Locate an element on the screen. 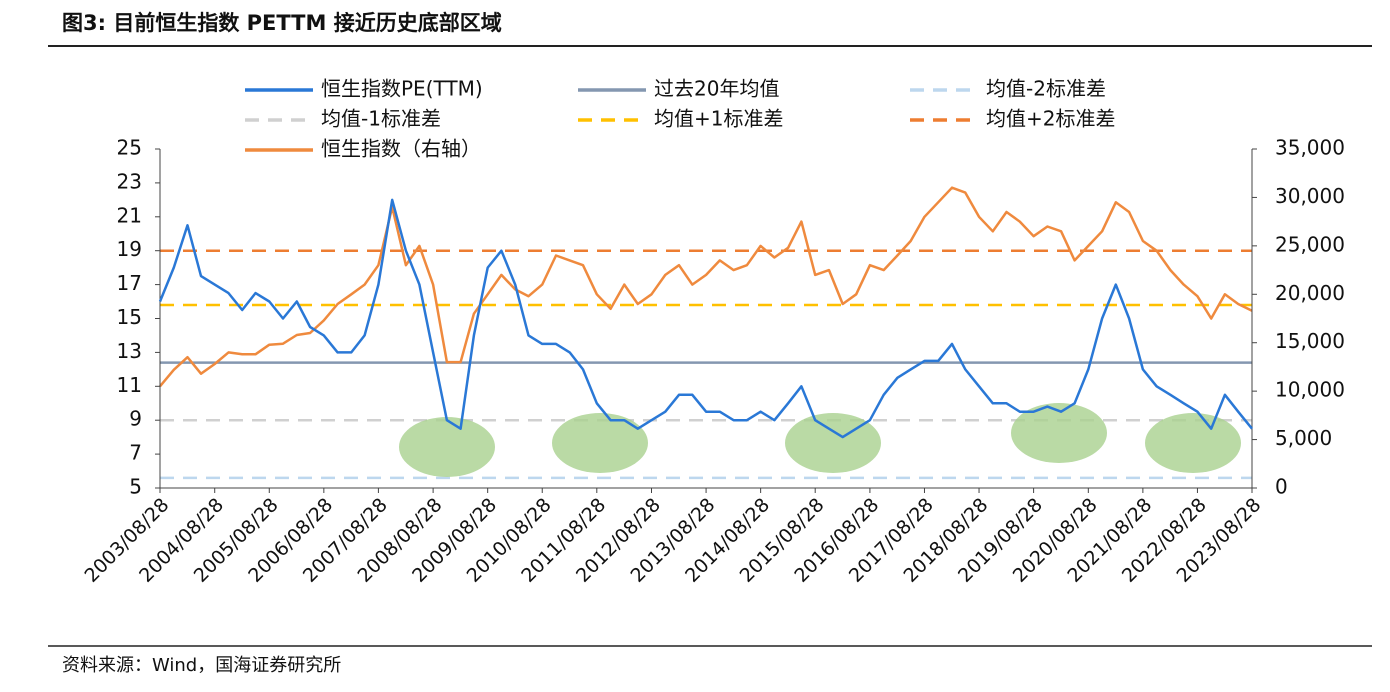  y-tick-label: 21 is located at coordinates (129, 215).